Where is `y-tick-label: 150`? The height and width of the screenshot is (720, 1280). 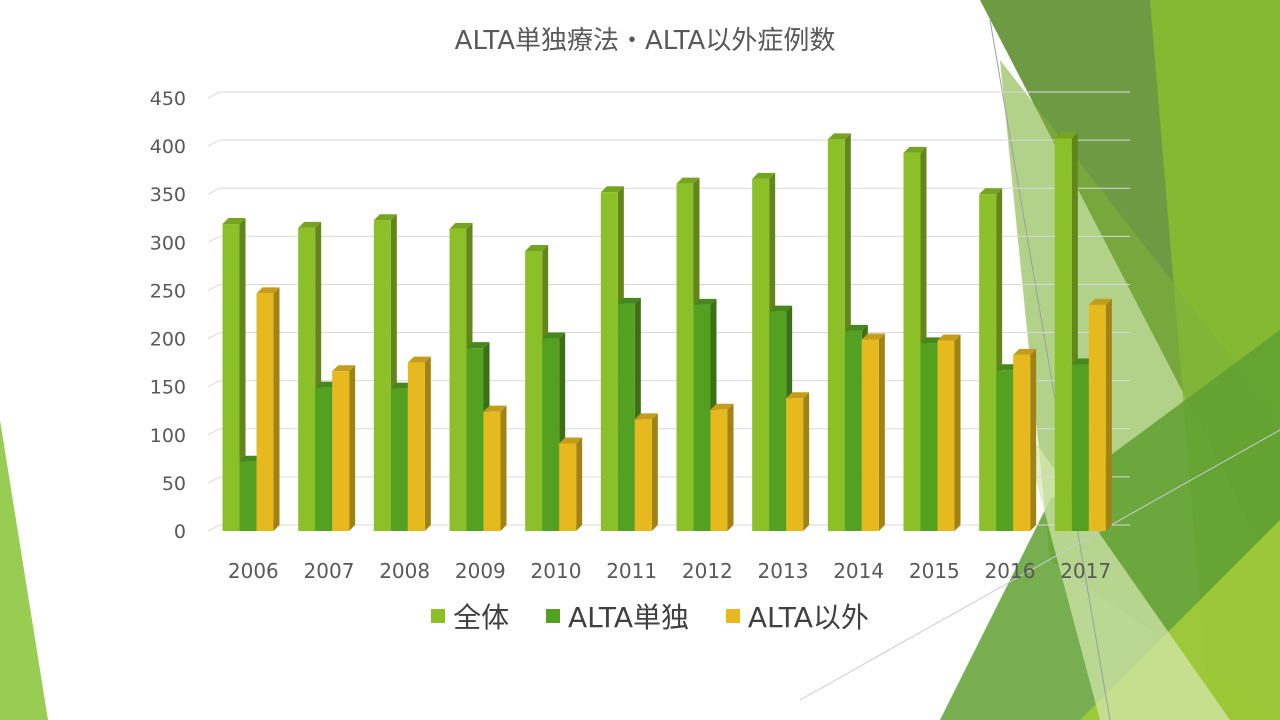
y-tick-label: 150 is located at coordinates (168, 388).